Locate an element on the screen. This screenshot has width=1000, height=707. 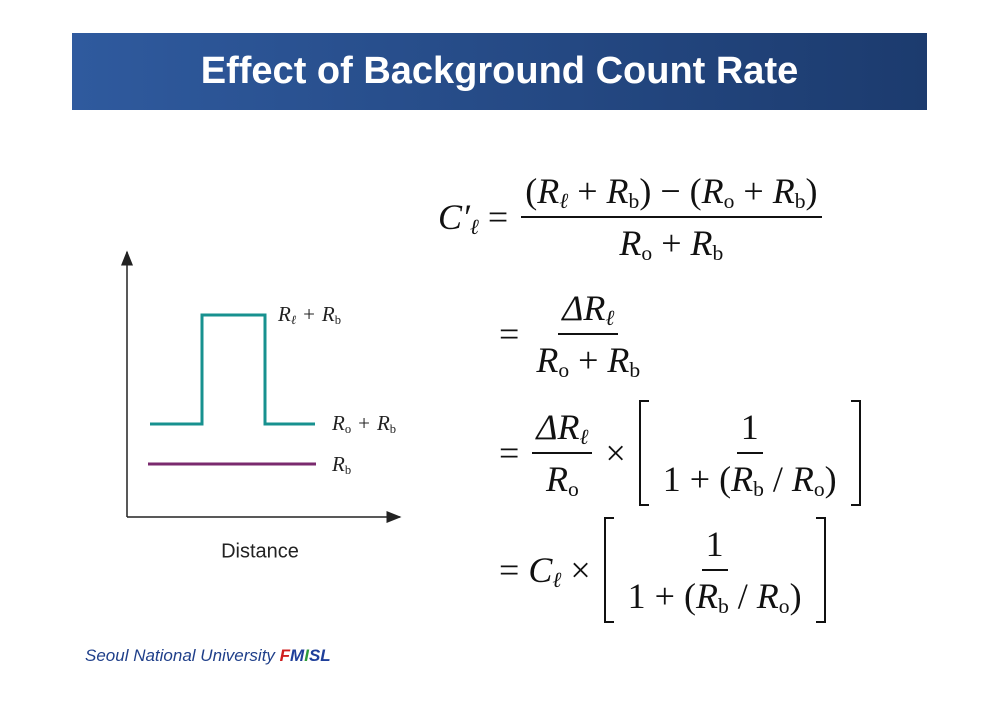
header-bar: Effect of Background Count Rate is located at coordinates (499, 71).